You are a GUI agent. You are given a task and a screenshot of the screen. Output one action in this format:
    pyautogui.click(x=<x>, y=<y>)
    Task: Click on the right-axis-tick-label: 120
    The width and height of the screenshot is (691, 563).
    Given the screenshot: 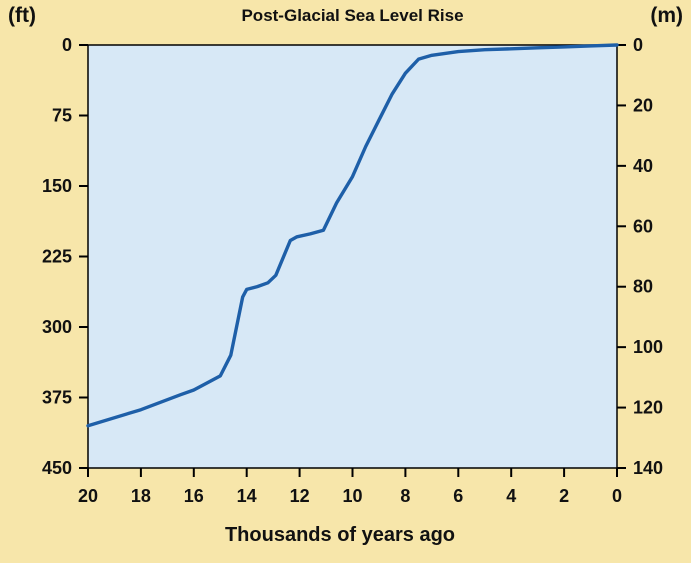 What is the action you would take?
    pyautogui.click(x=648, y=408)
    